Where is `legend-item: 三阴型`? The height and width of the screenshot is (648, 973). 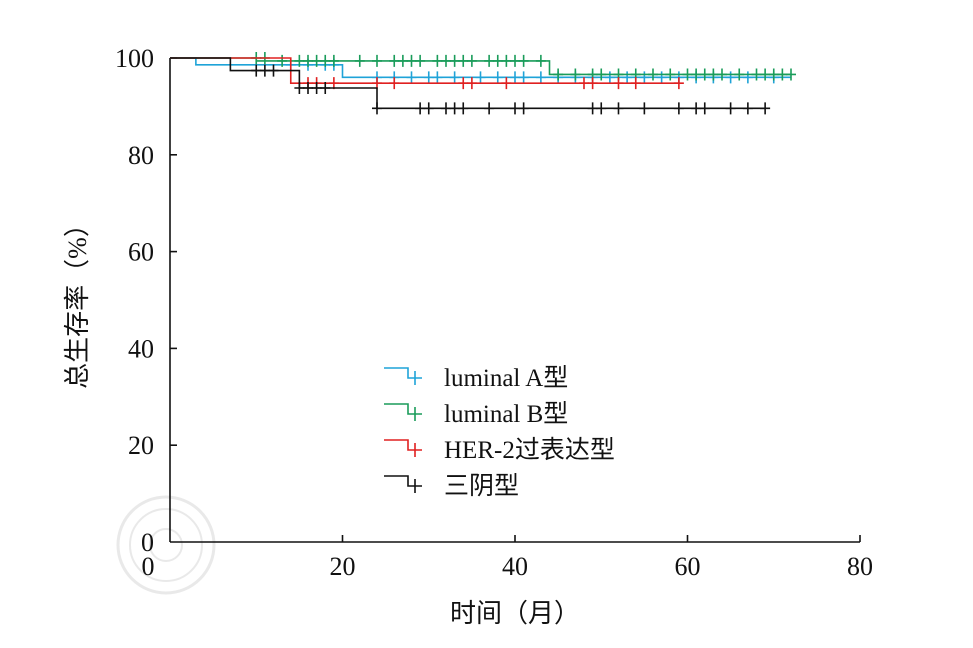
legend-item: 三阴型 is located at coordinates (451, 486).